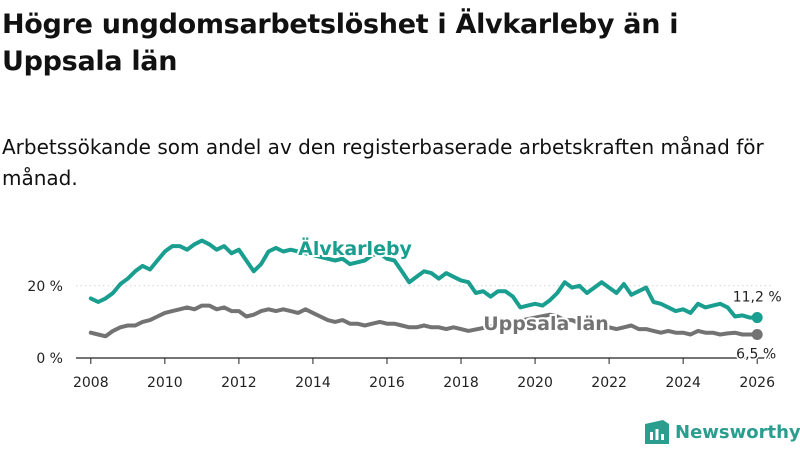 The width and height of the screenshot is (800, 450). Describe the element at coordinates (756, 355) in the screenshot. I see `end-value-label-uppsala: 6,5 %` at that location.